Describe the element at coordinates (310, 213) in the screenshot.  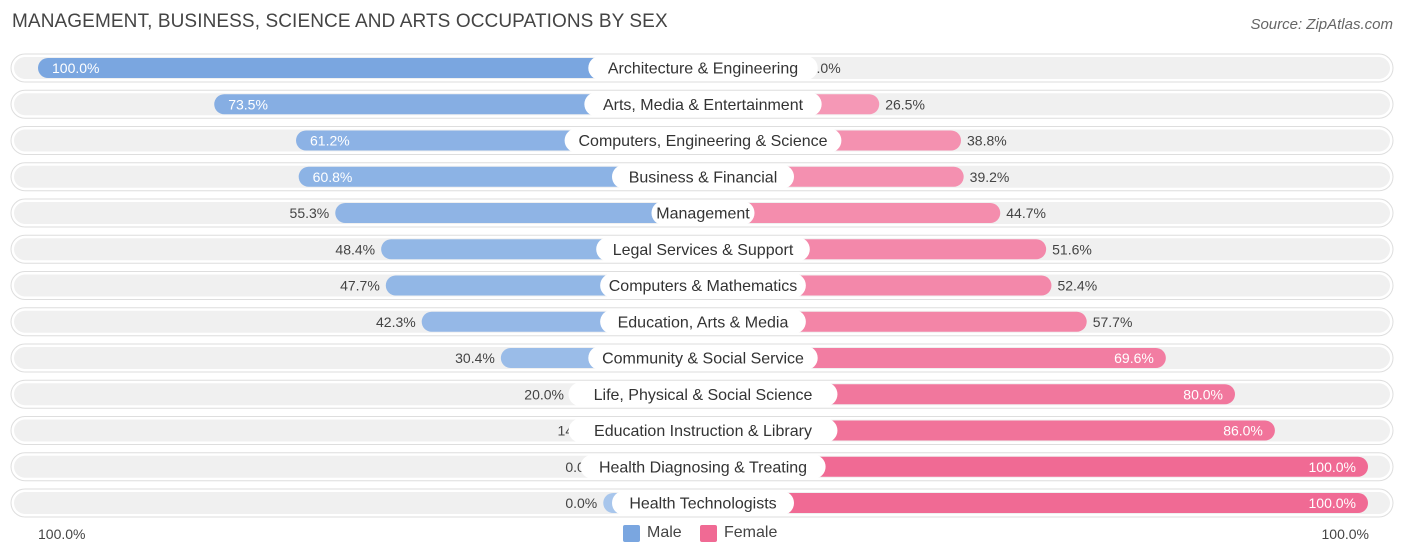
I see `male-value-label: 55.3%` at that location.